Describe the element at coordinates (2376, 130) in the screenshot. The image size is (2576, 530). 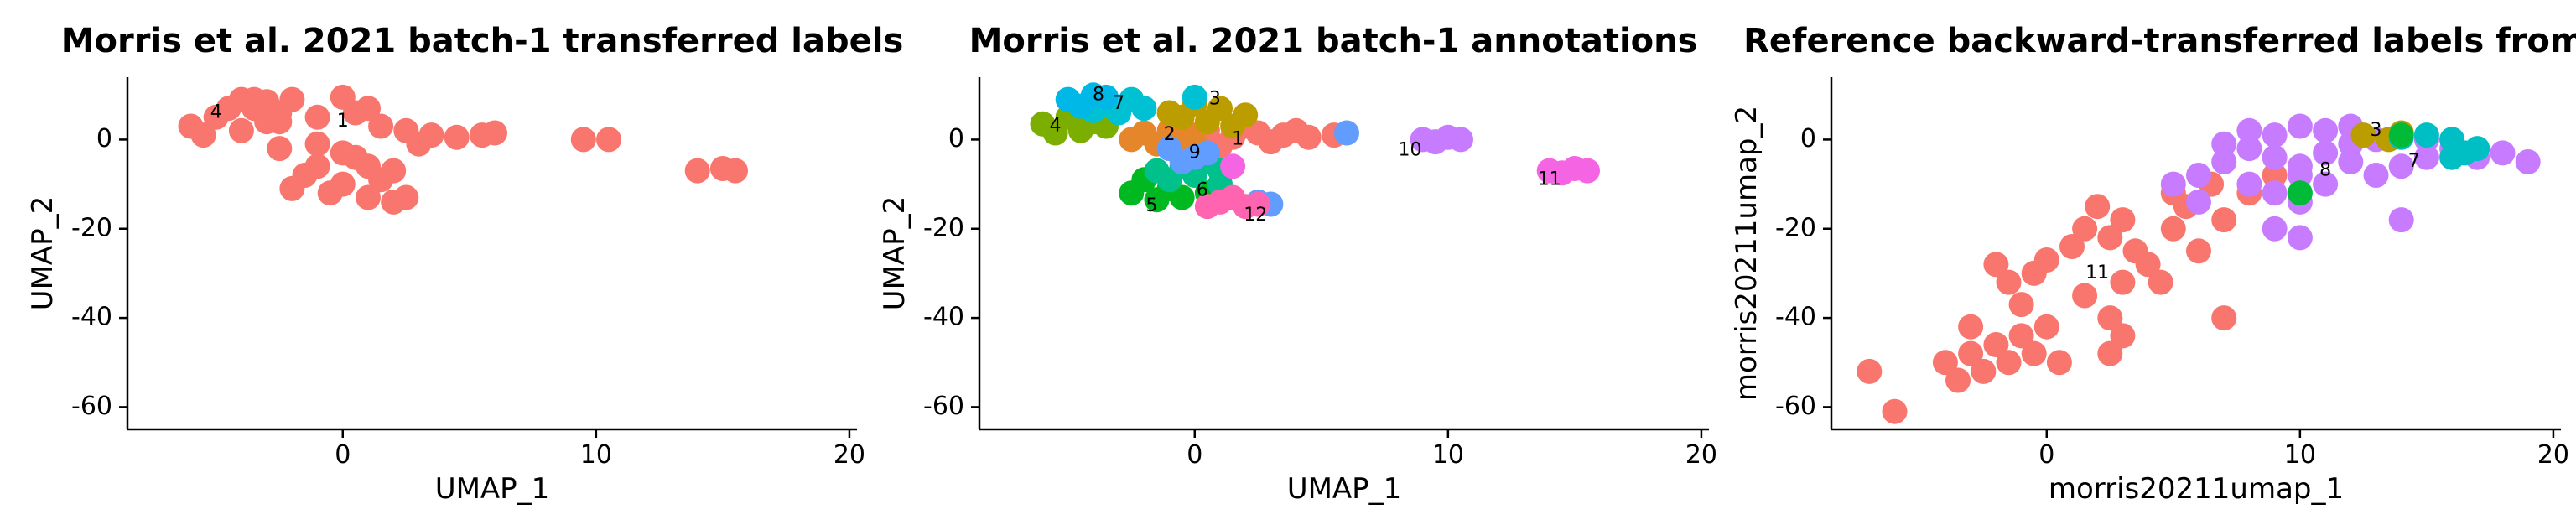
I see `cluster-label: 3` at that location.